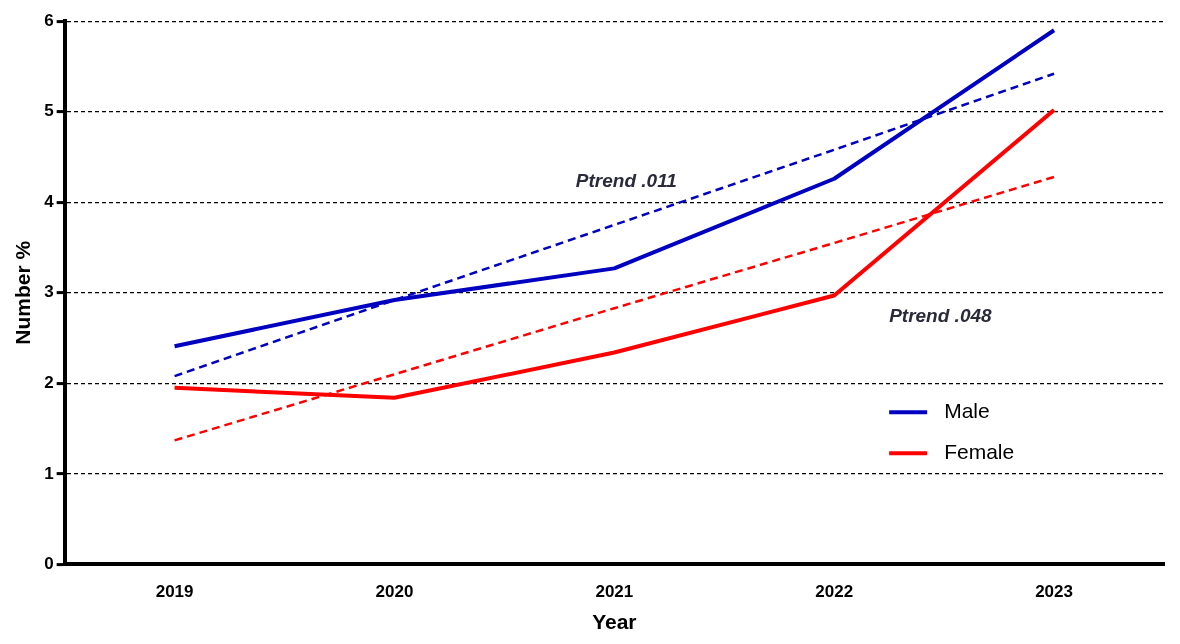 The height and width of the screenshot is (644, 1180). What do you see at coordinates (49, 292) in the screenshot?
I see `y-tick-label: 3` at bounding box center [49, 292].